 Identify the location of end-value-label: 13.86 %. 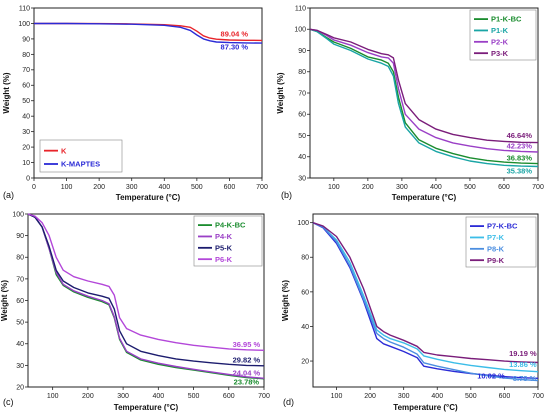
(523, 364).